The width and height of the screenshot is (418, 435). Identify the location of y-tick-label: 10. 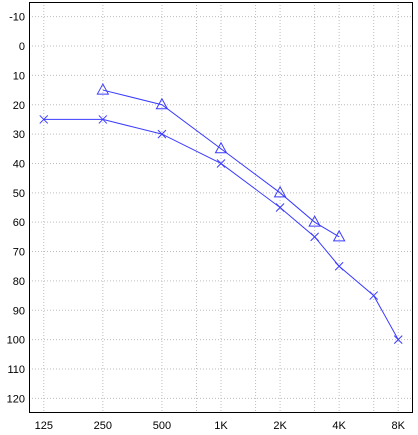
(19, 76).